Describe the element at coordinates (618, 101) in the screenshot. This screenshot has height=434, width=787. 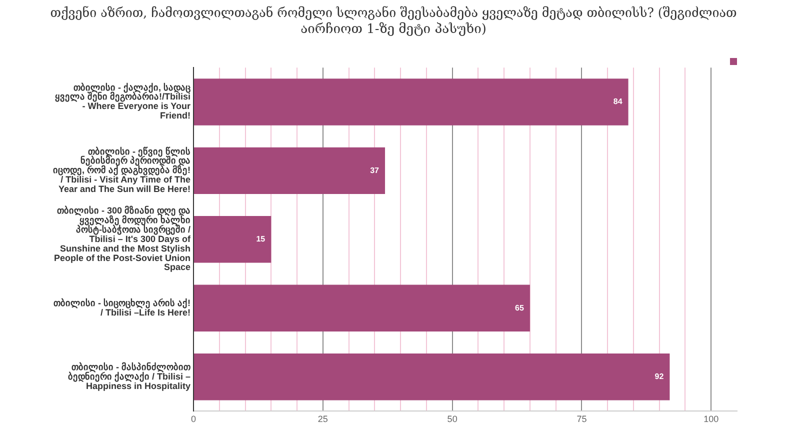
I see `data-label: 84` at that location.